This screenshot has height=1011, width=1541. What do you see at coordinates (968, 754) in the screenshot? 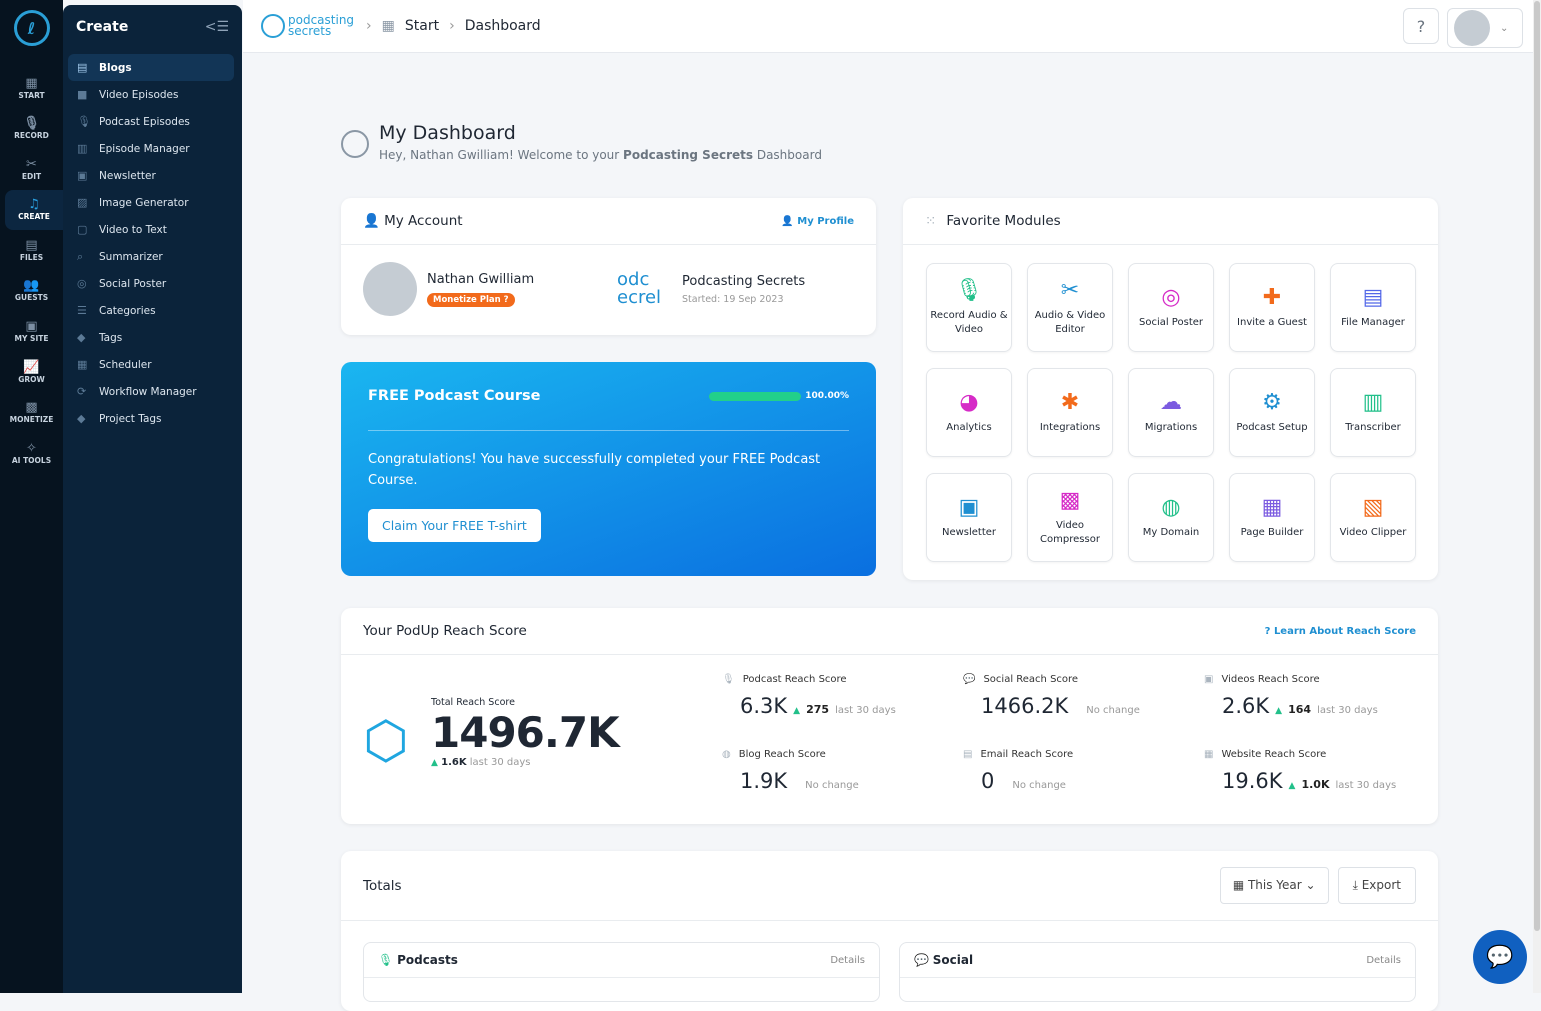
I see `score-icon: ▤` at bounding box center [968, 754].